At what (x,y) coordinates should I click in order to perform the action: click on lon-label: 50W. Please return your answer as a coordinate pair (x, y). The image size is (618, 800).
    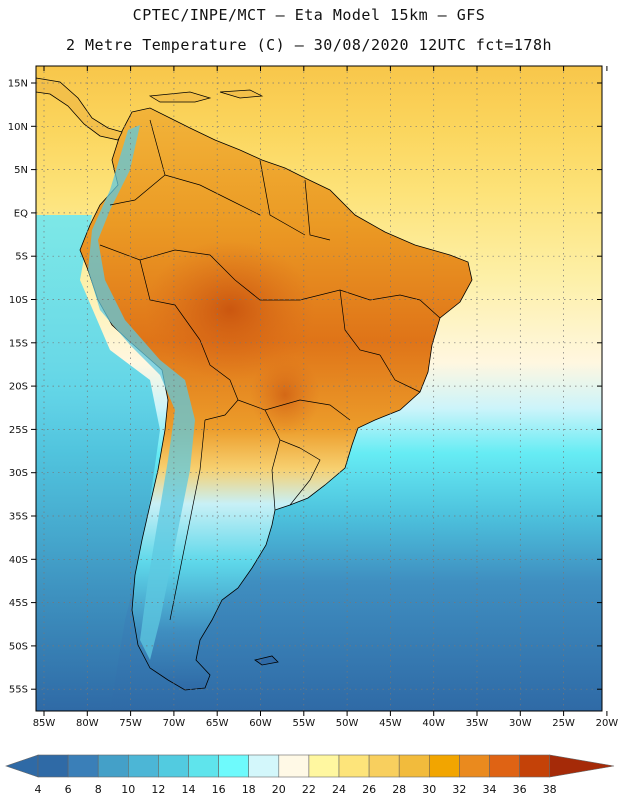
    Looking at the image, I should click on (347, 723).